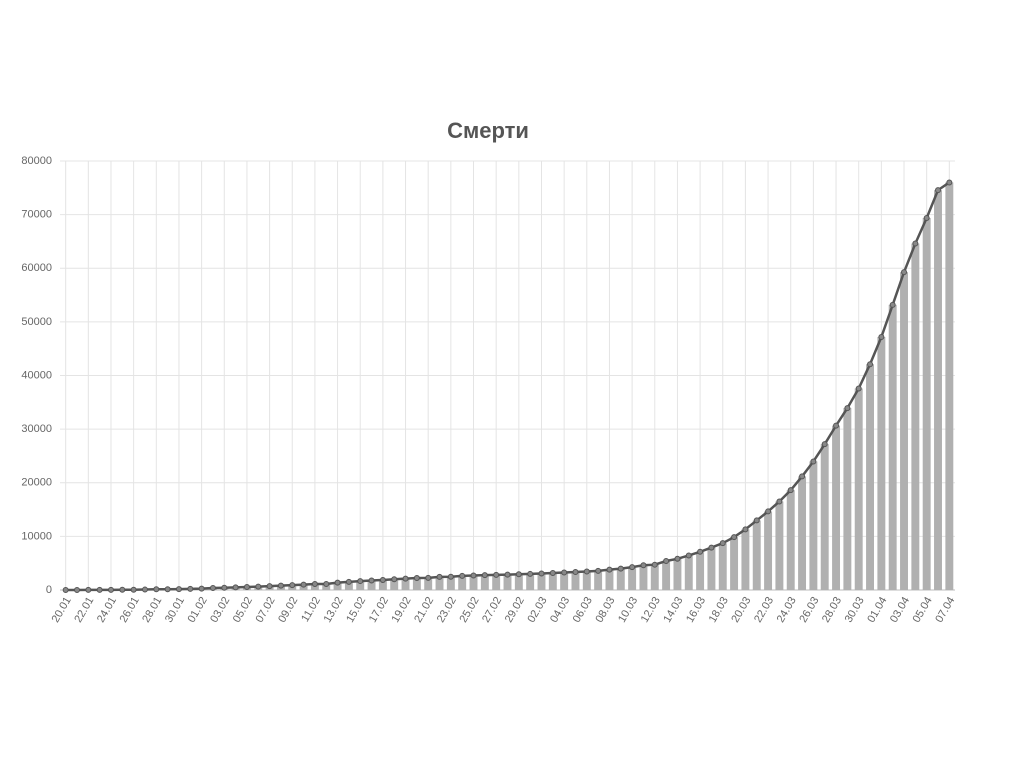 The height and width of the screenshot is (773, 1024). Describe the element at coordinates (175, 610) in the screenshot. I see `x-tick-label: 30.01` at that location.